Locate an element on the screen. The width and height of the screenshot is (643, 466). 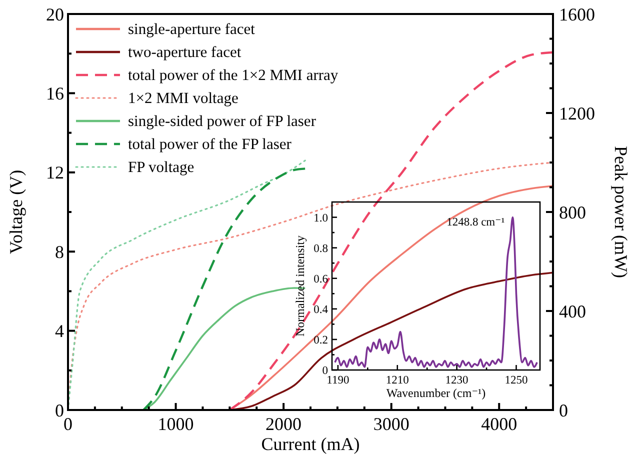
y-tick-label: 4 is located at coordinates (59, 331).